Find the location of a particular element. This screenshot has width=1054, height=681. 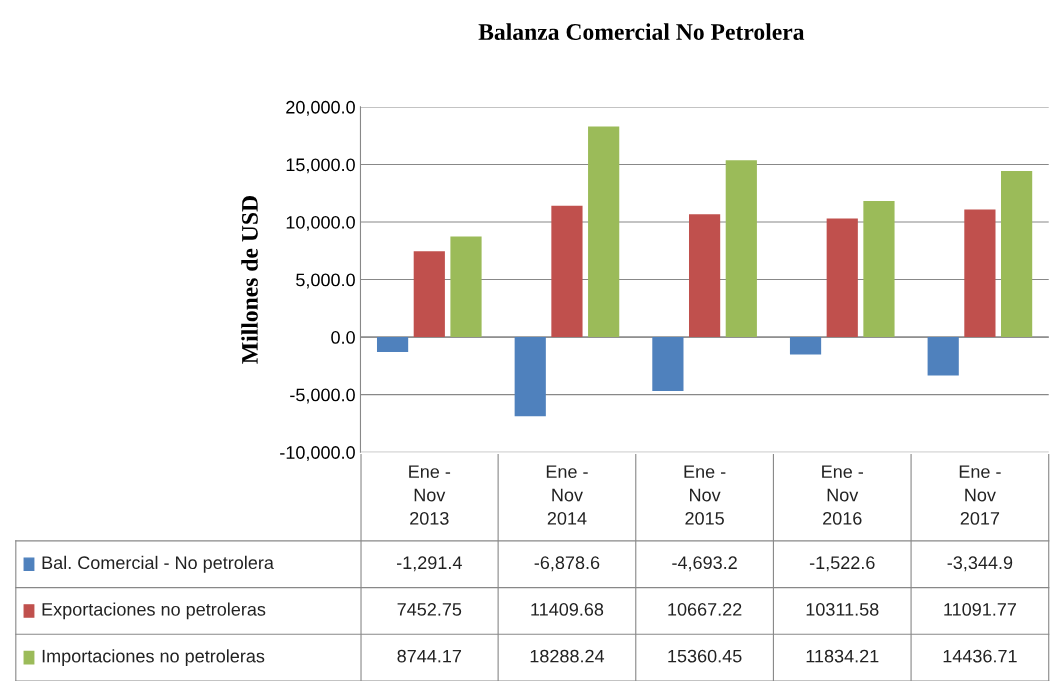

data-label: 15360.45 is located at coordinates (705, 656).